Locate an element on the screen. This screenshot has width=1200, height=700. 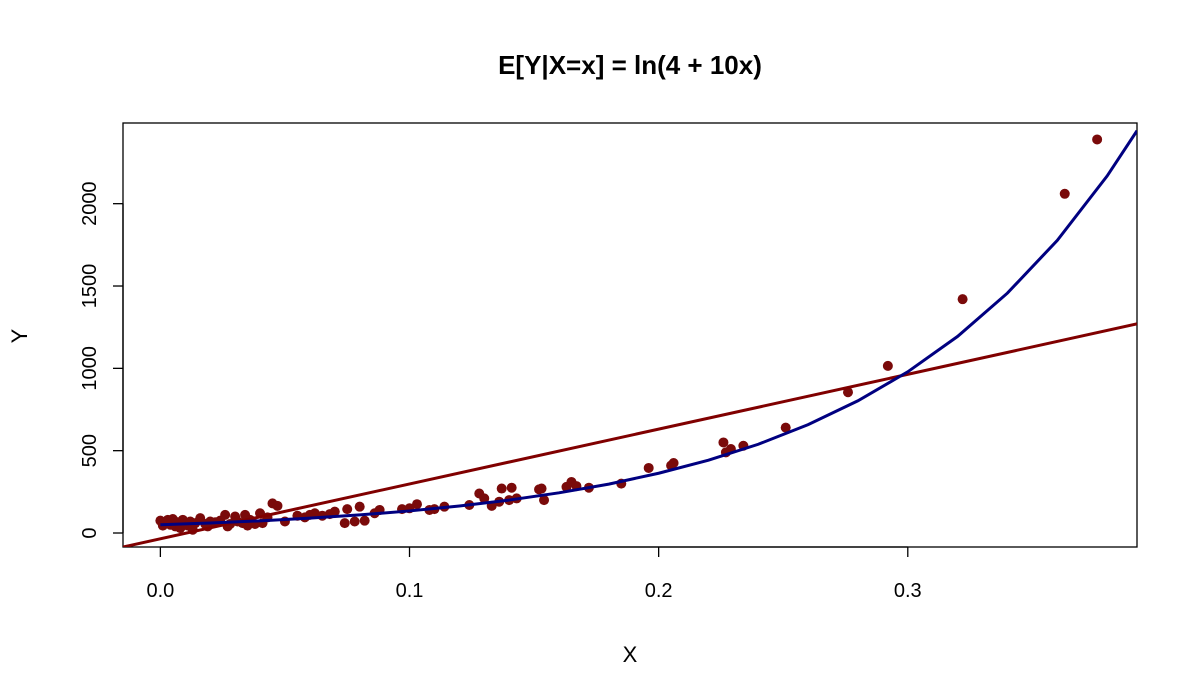
y-tick-label: 500 is located at coordinates (90, 450).